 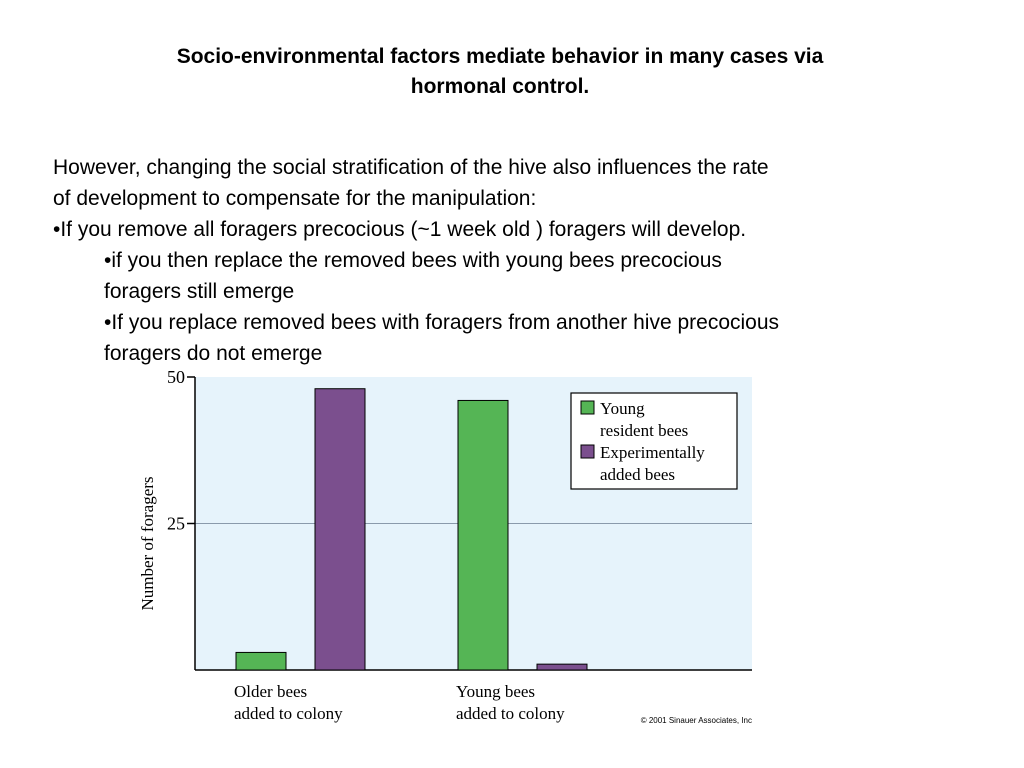 What do you see at coordinates (176, 524) in the screenshot?
I see `y-tick-label: 25` at bounding box center [176, 524].